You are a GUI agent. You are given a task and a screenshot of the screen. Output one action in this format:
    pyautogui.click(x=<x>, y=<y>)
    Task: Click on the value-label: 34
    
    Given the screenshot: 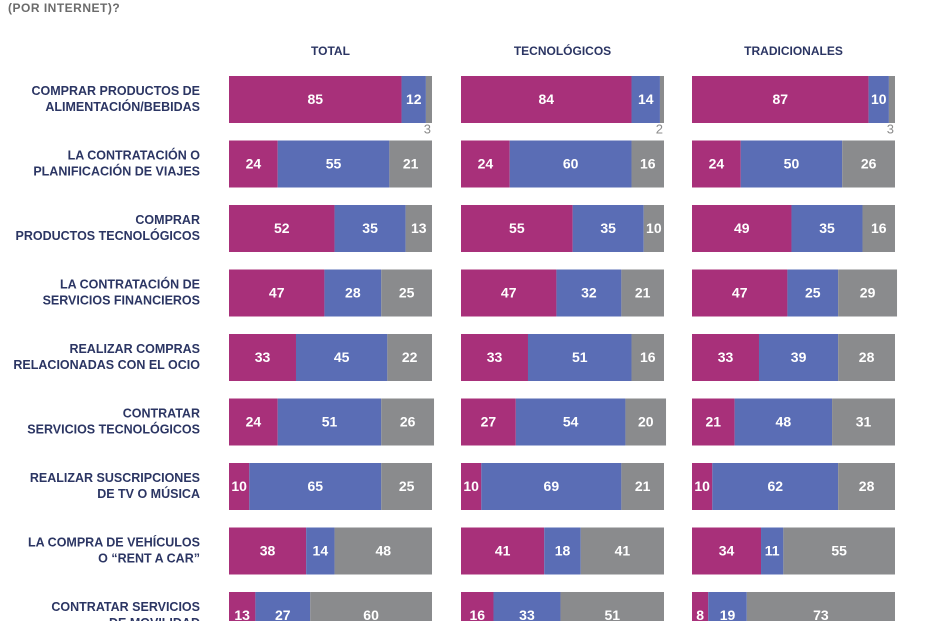 What is the action you would take?
    pyautogui.click(x=727, y=551)
    